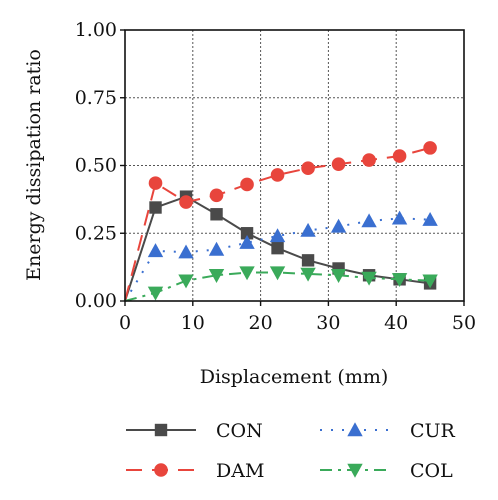 Image resolution: width=498 pixels, height=500 pixels. What do you see at coordinates (291, 451) in the screenshot?
I see `legend: CON CUR DAM COL` at bounding box center [291, 451].